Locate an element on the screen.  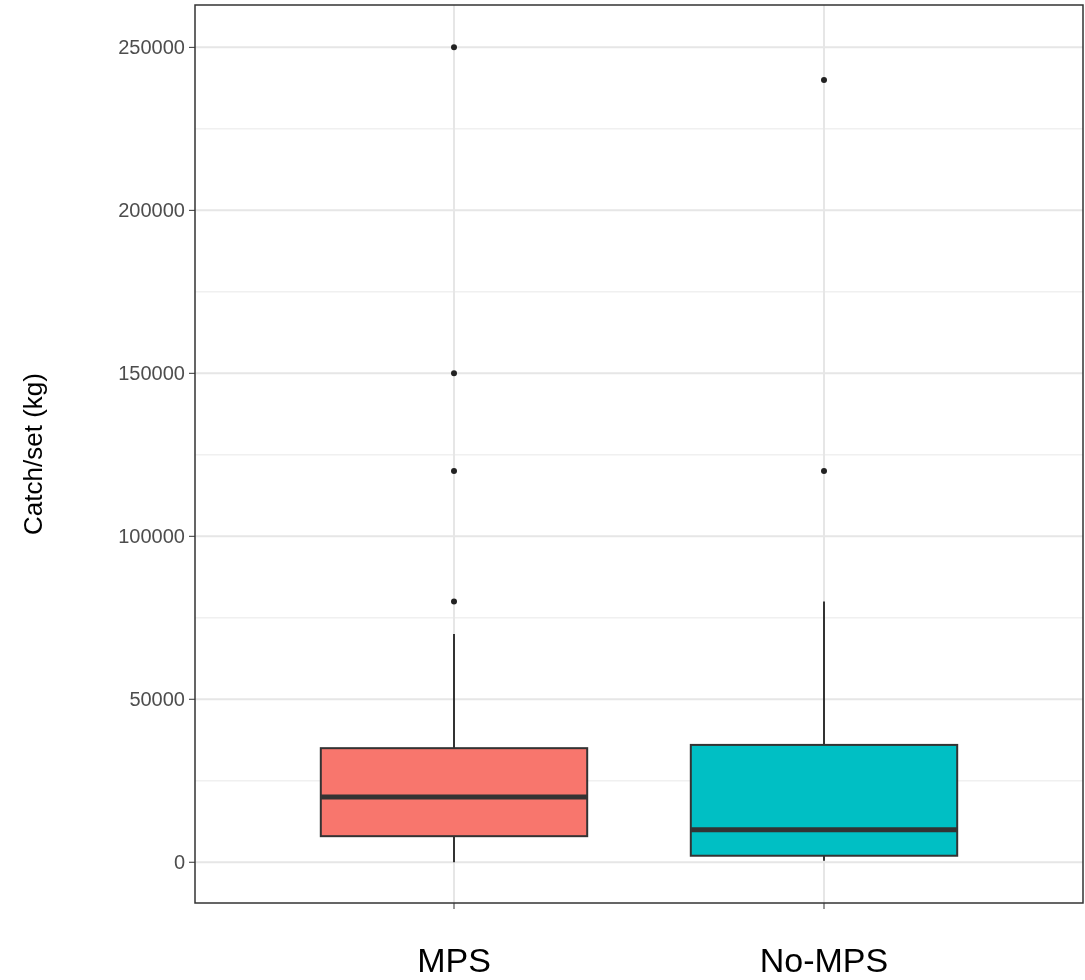
y-tick-label: 100000 is located at coordinates (151, 536).